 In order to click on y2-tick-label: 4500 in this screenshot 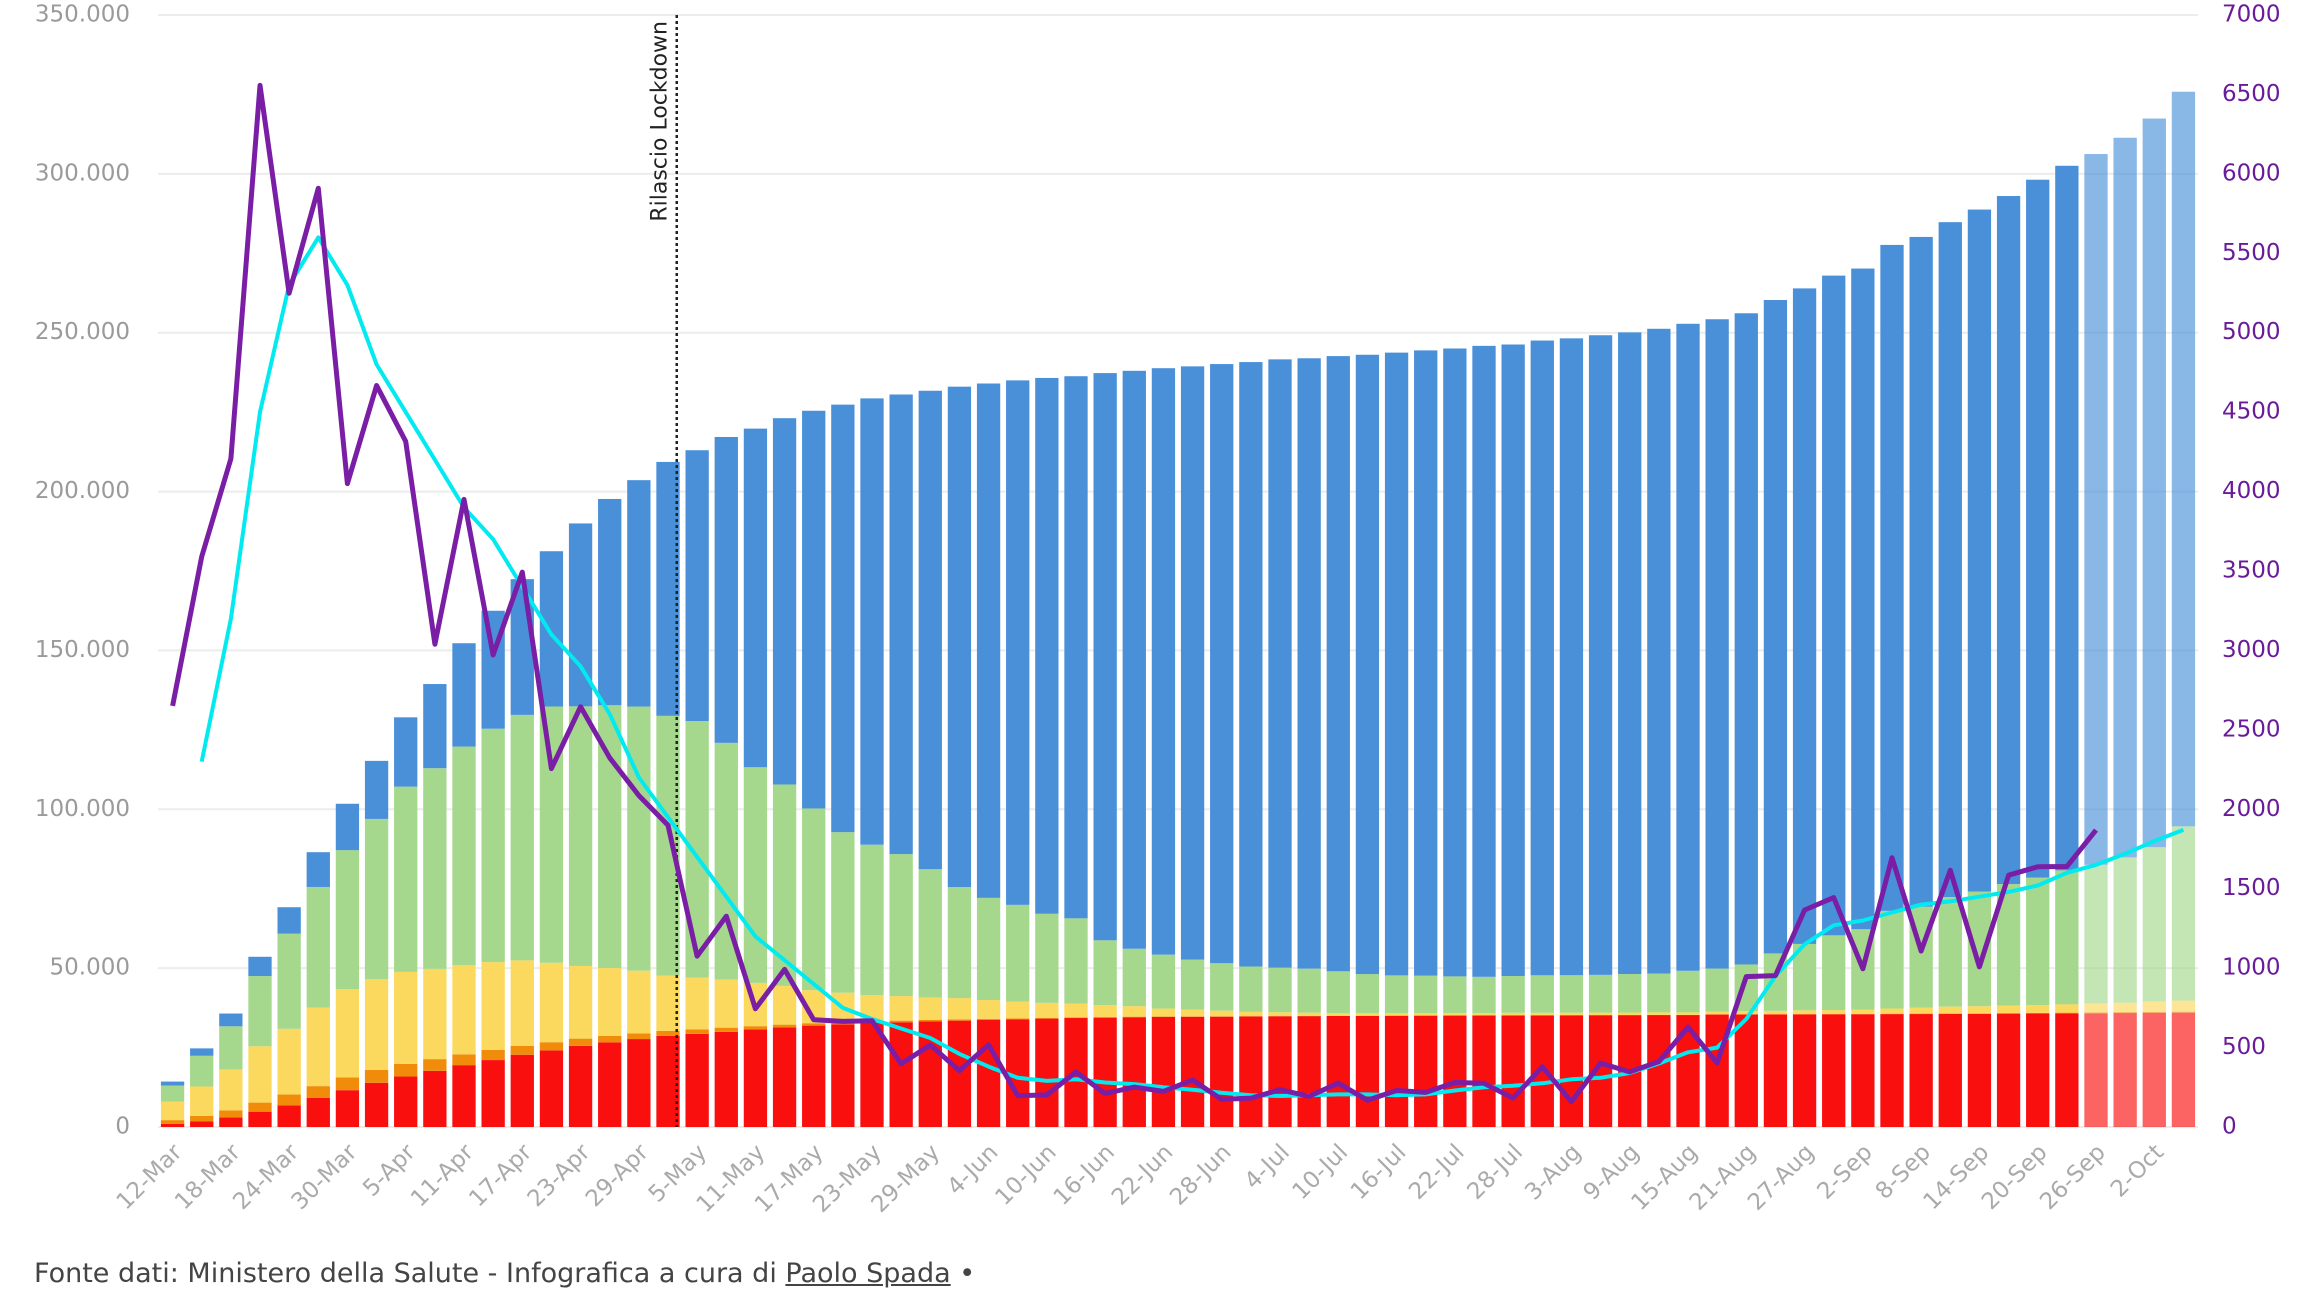, I will do `click(2251, 412)`.